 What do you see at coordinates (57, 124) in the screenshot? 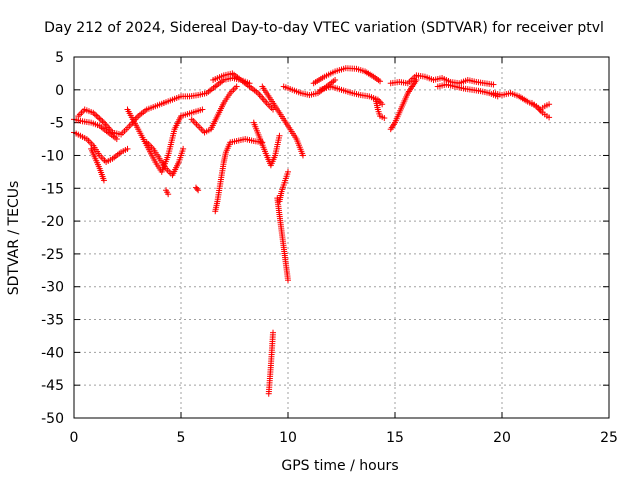
I see `y-tick-label: -5` at bounding box center [57, 124].